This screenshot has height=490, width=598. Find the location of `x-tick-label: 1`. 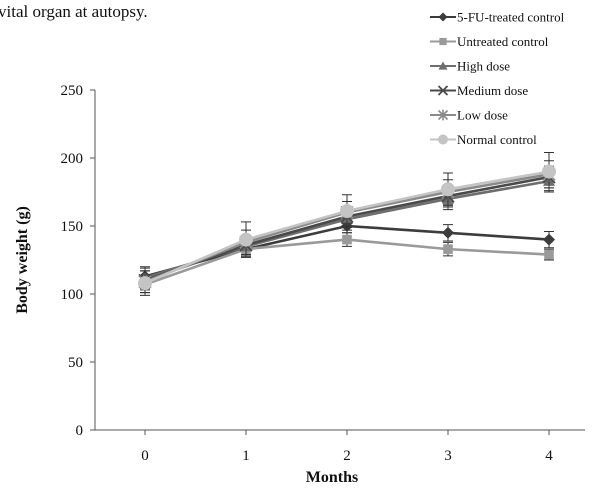

x-tick-label: 1 is located at coordinates (246, 456).